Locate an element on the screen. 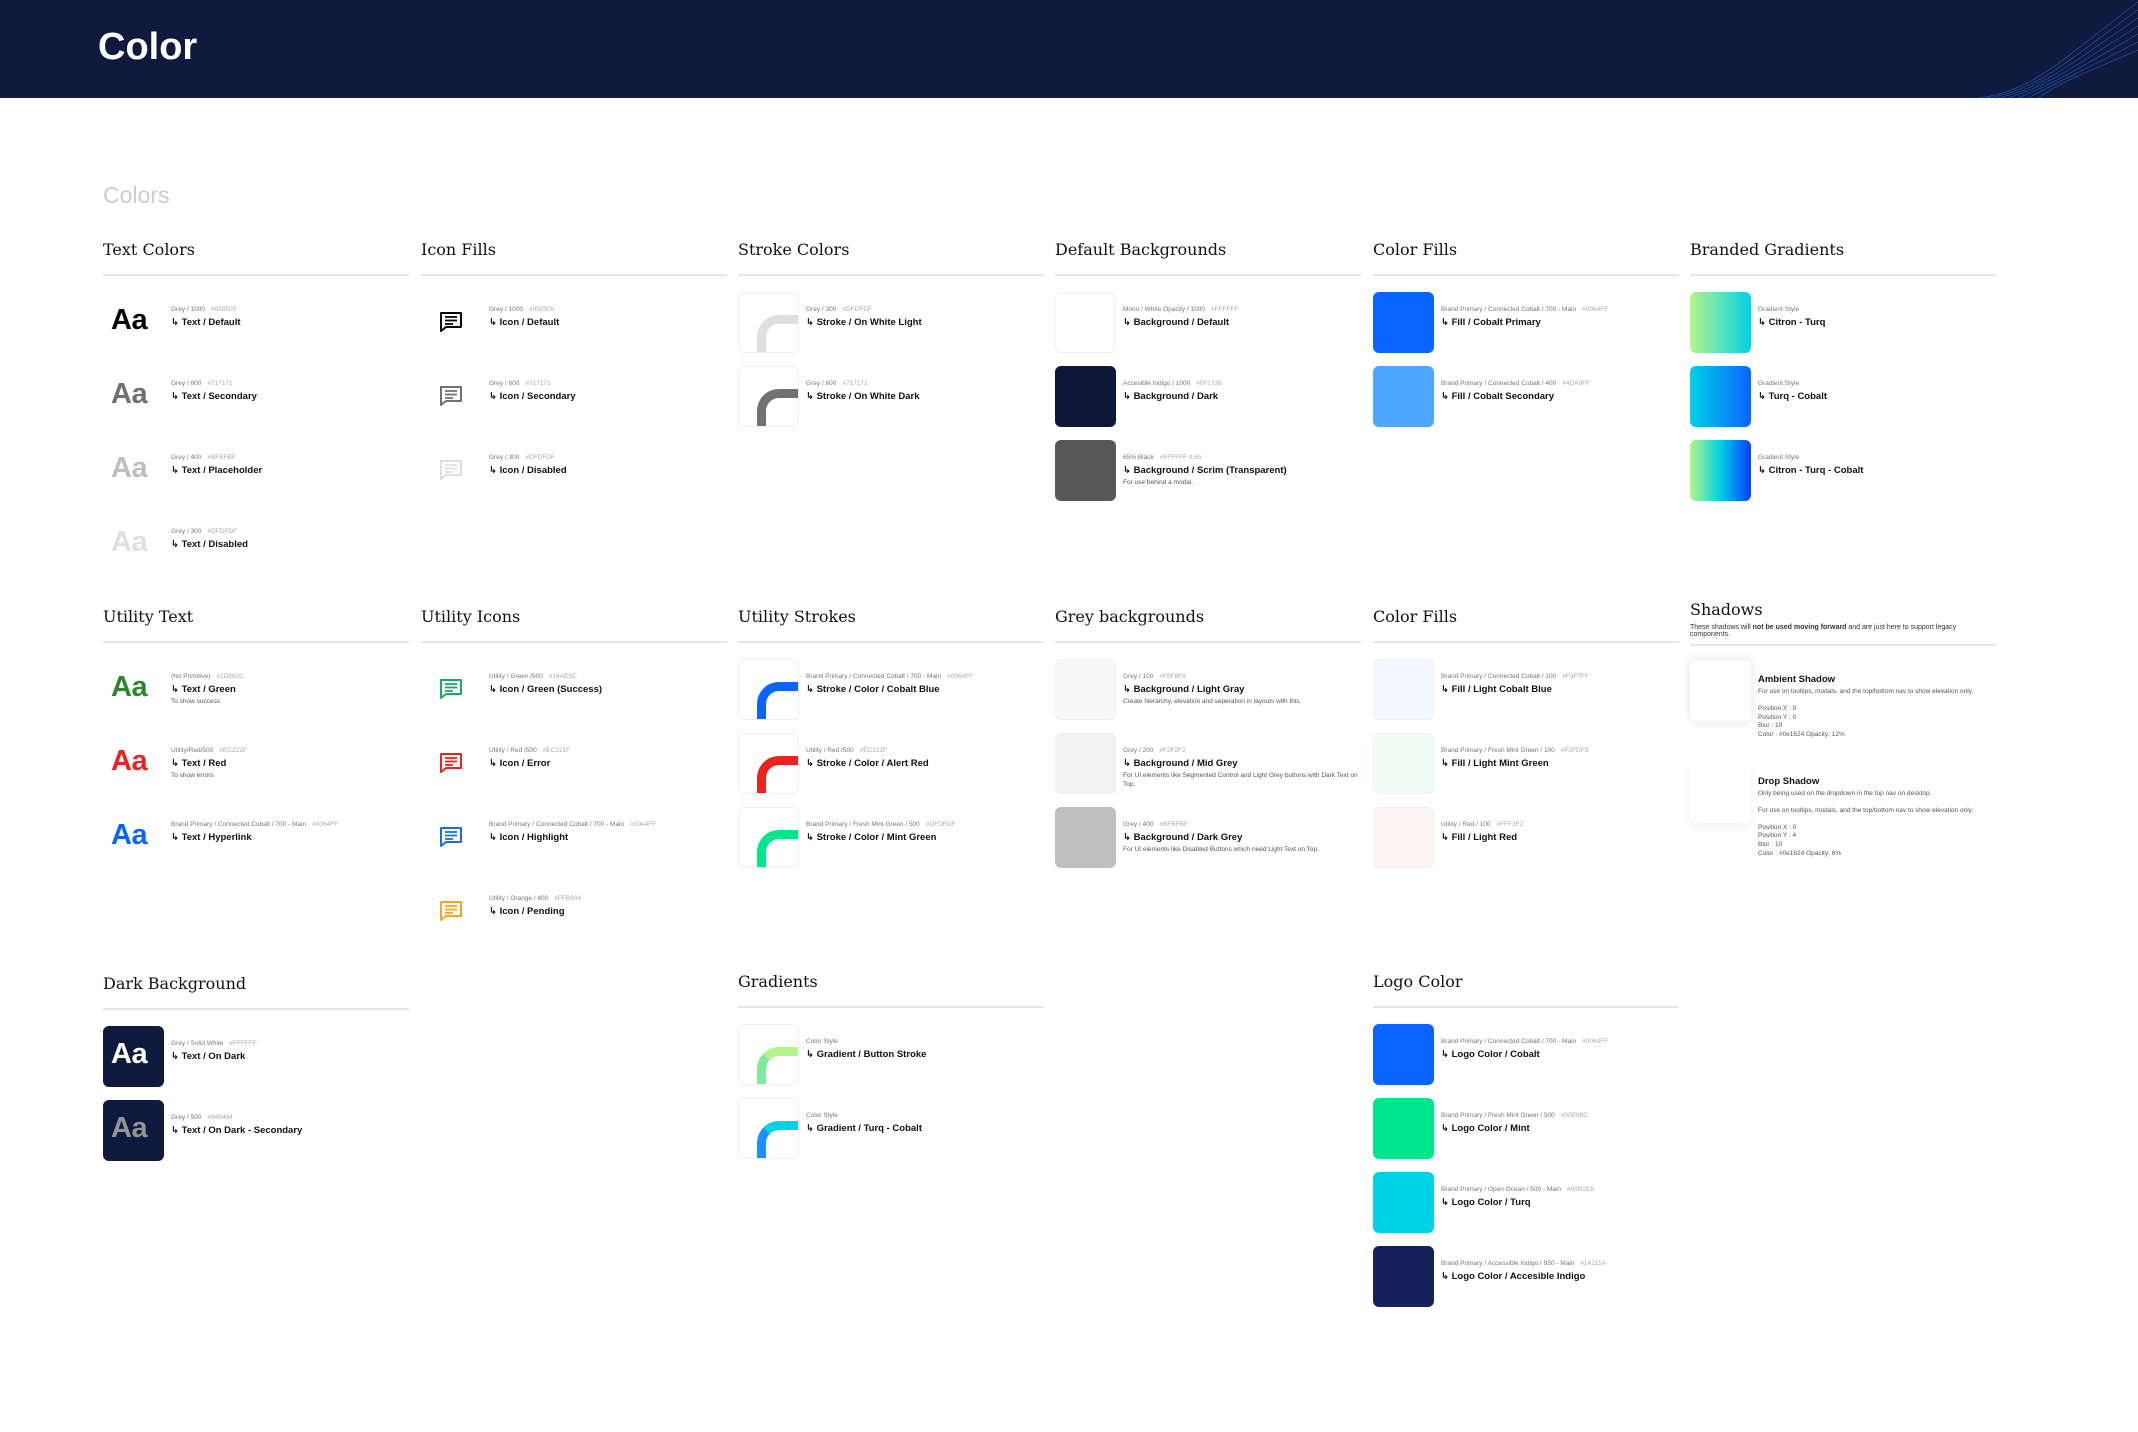 This screenshot has width=2138, height=1432. swatch-text: Gradient Style ↳ Citron - Turq - Cobalt is located at coordinates (1878, 465).